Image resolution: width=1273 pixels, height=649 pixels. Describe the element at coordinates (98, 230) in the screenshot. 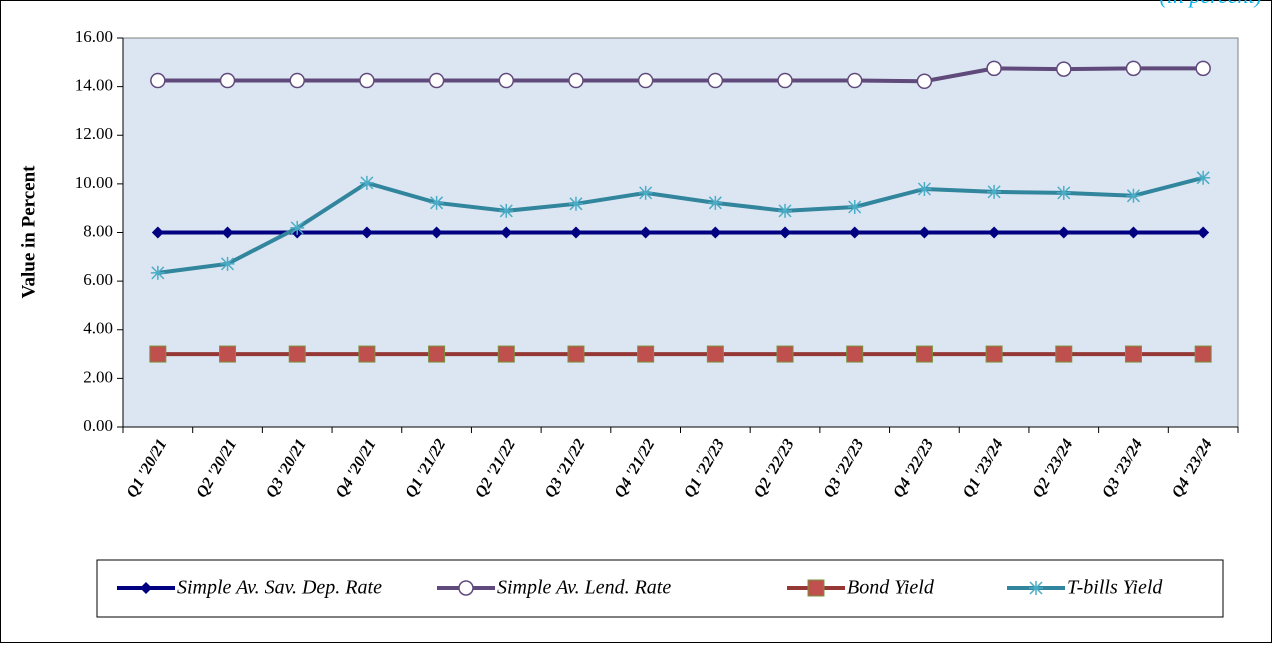

I see `y-tick-label: 8.00` at that location.